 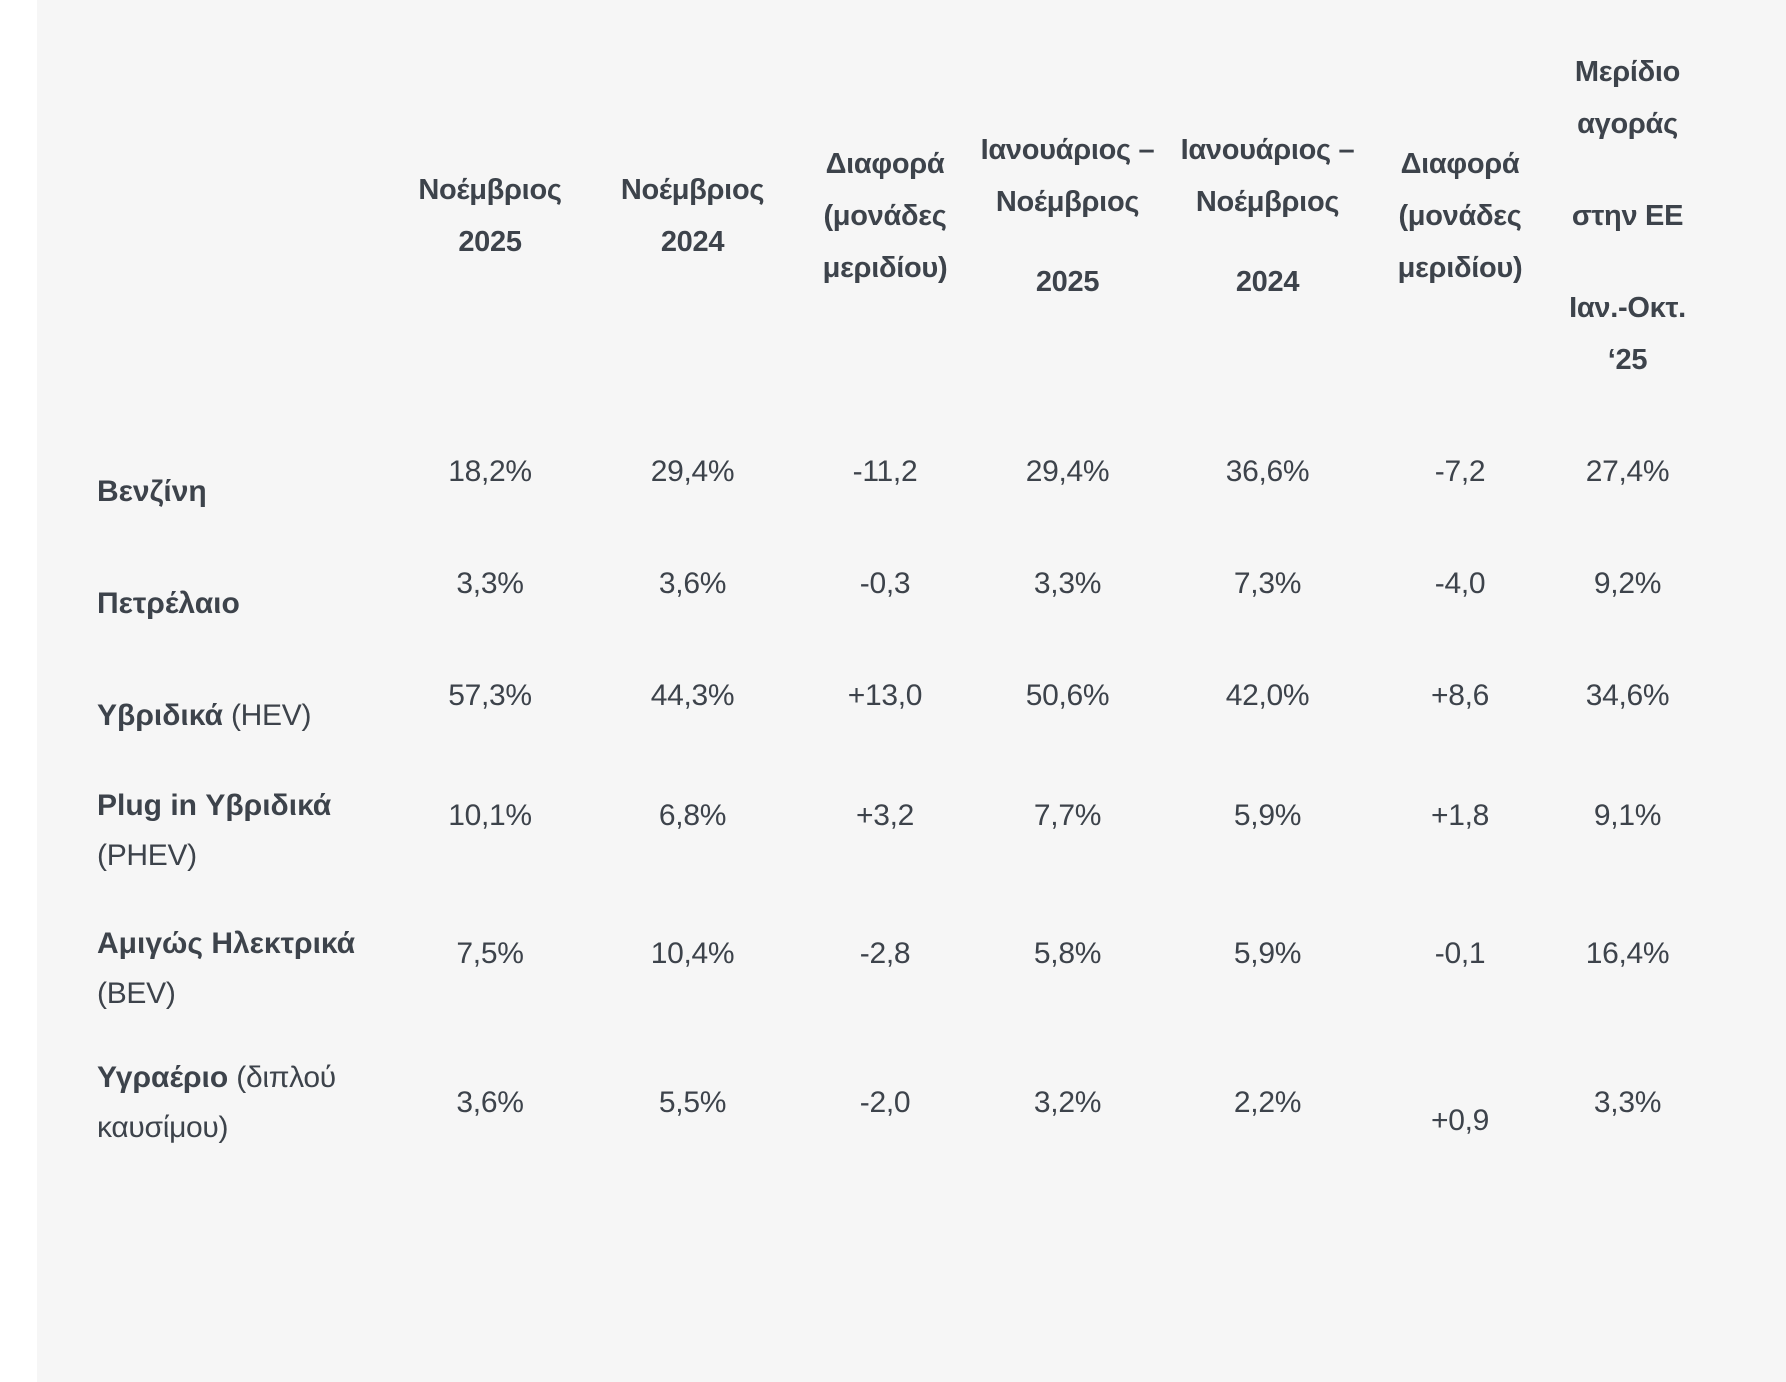 What do you see at coordinates (1460, 1120) in the screenshot?
I see `value-cell: +0,9` at bounding box center [1460, 1120].